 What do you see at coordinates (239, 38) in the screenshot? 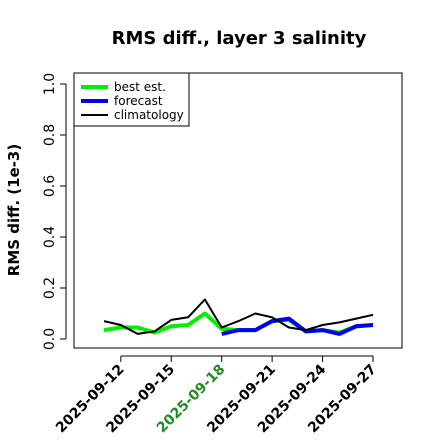
I see `chart-title: RMS diff., layer 3 salinity` at bounding box center [239, 38].